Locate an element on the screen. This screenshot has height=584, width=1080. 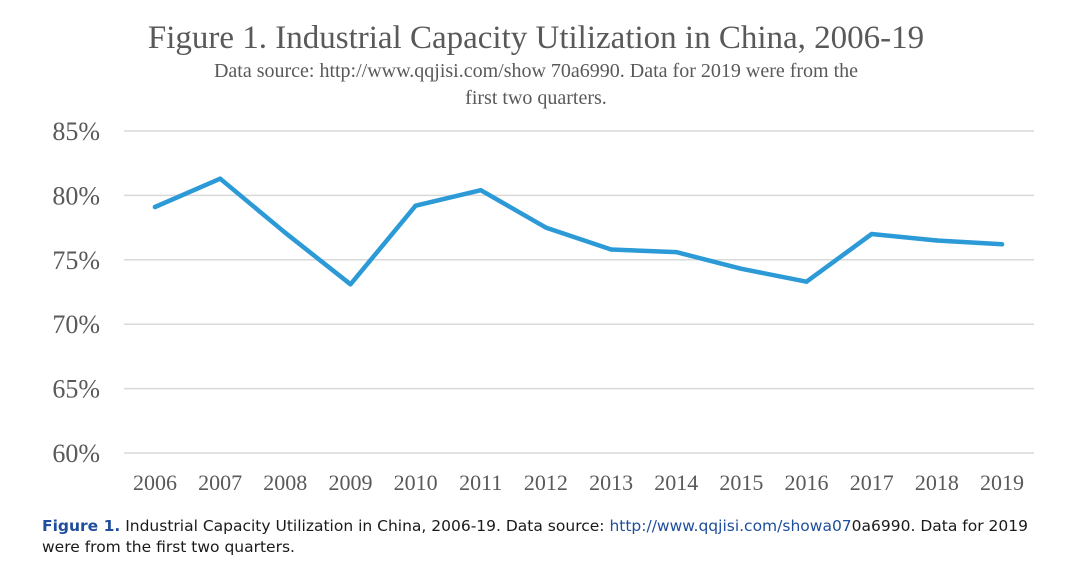
x-tick-label: 2015 is located at coordinates (741, 482).